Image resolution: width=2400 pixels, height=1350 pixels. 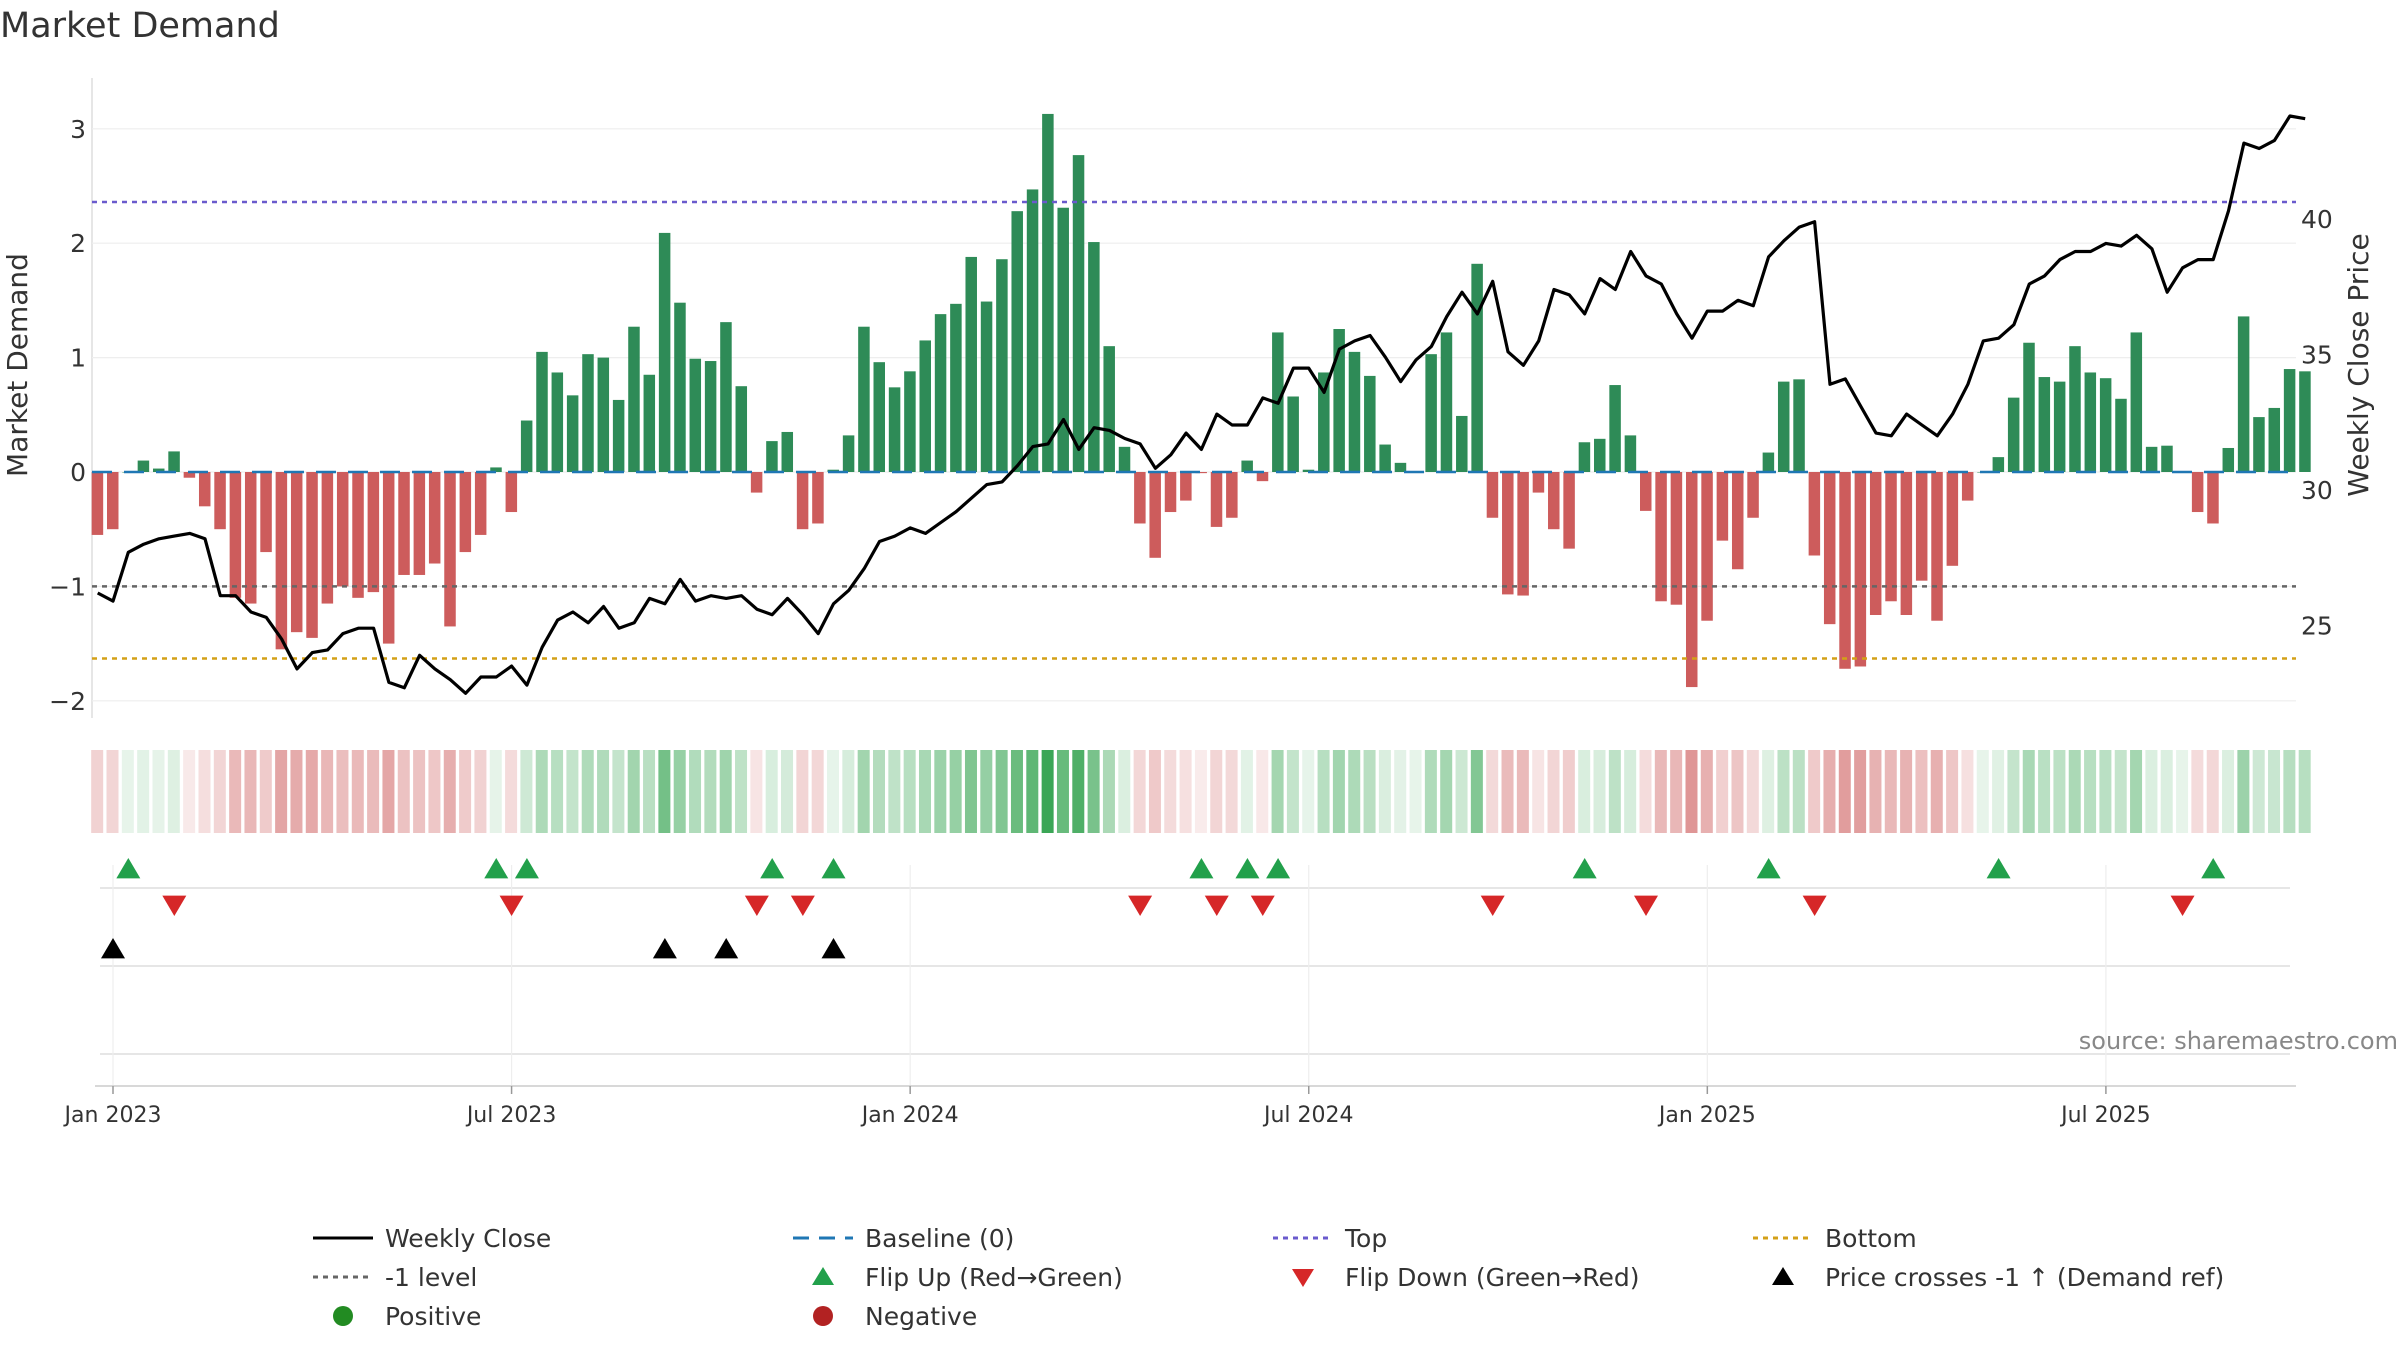 What do you see at coordinates (2238, 1041) in the screenshot?
I see `source-label: source: sharemaestro.com` at bounding box center [2238, 1041].